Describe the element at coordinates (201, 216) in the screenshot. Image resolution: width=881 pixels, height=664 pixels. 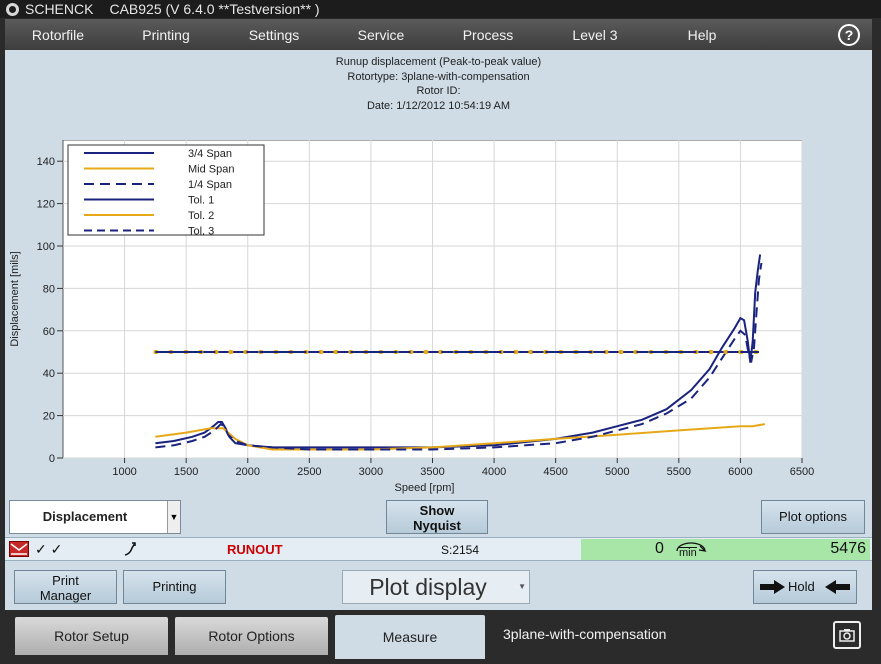
I see `legend-label-4: Tol. 2` at that location.